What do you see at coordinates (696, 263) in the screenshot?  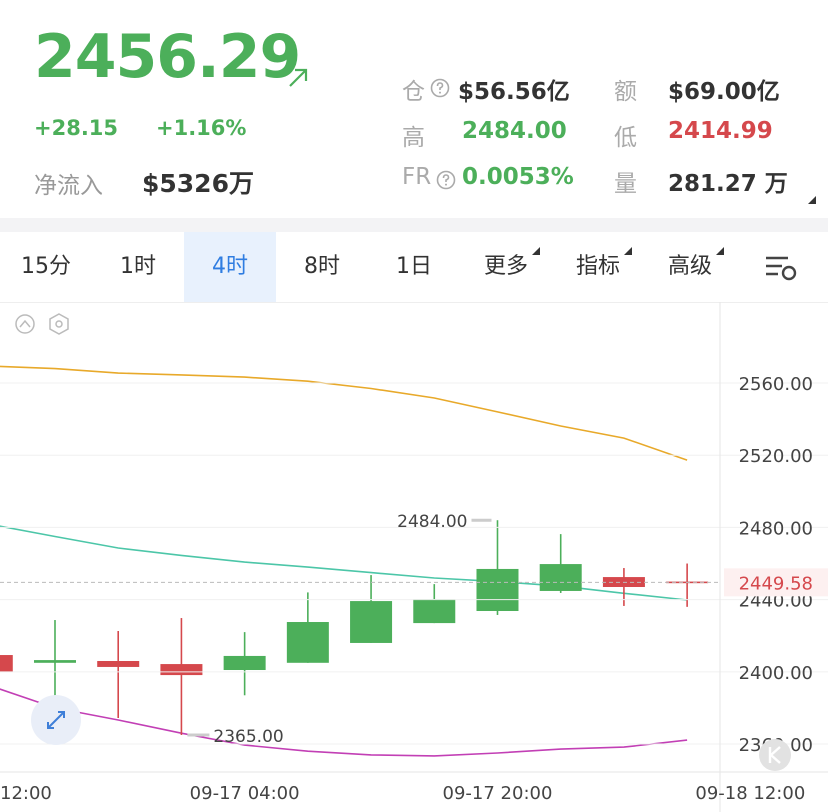 I see `tab-label: 高级` at bounding box center [696, 263].